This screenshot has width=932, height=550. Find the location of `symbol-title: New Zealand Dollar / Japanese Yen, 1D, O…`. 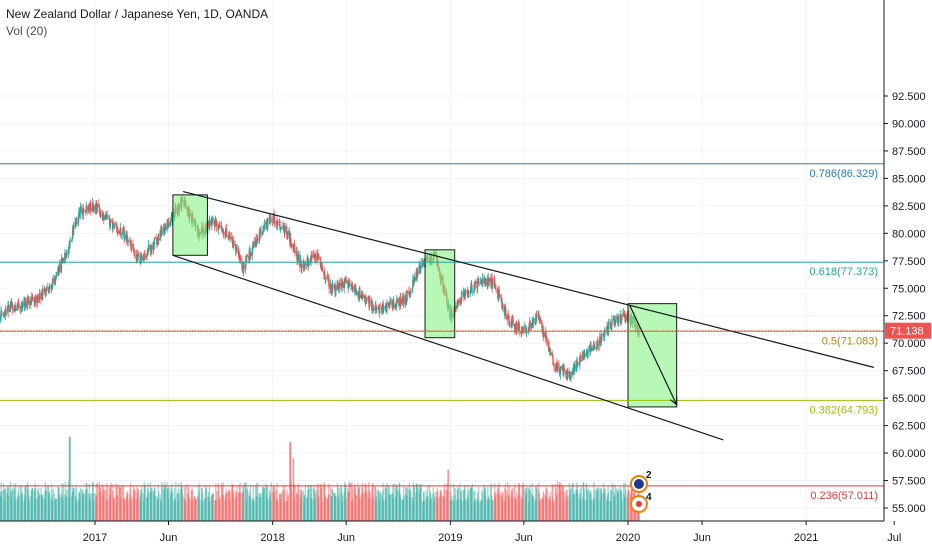

symbol-title: New Zealand Dollar / Japanese Yen, 1D, O… is located at coordinates (137, 14).